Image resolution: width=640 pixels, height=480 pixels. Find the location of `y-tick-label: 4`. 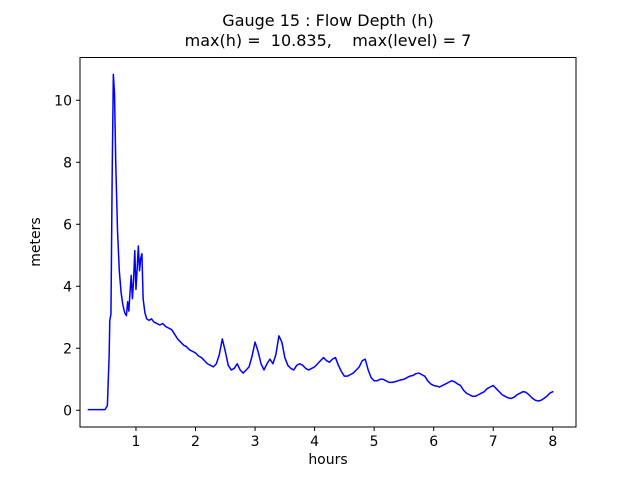

y-tick-label: 4 is located at coordinates (67, 287).